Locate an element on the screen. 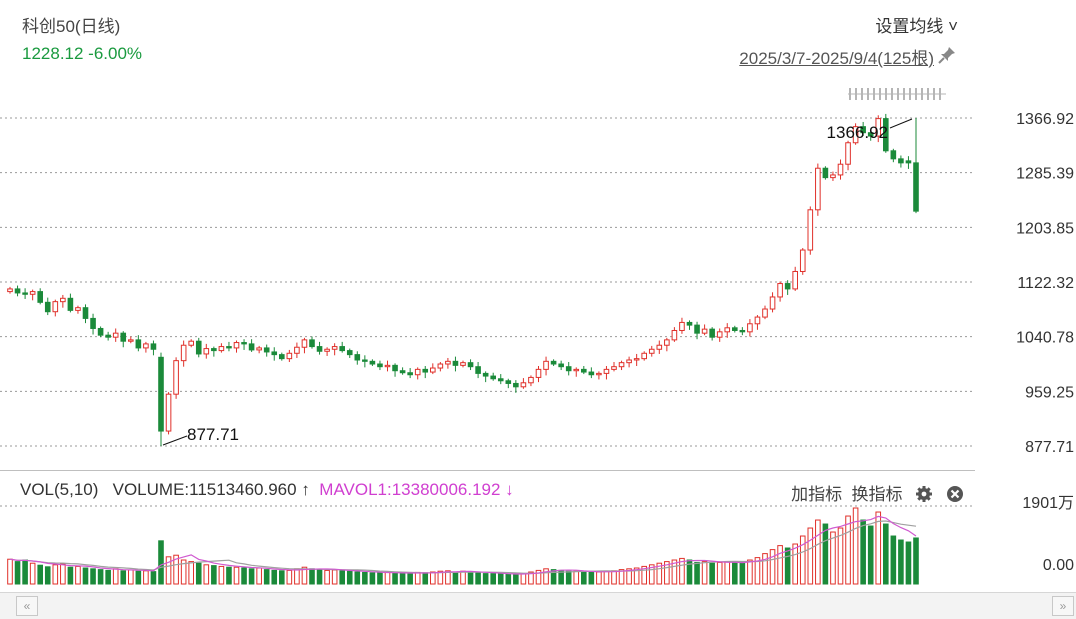  switch-indicator-button: 换指标 is located at coordinates (877, 494).